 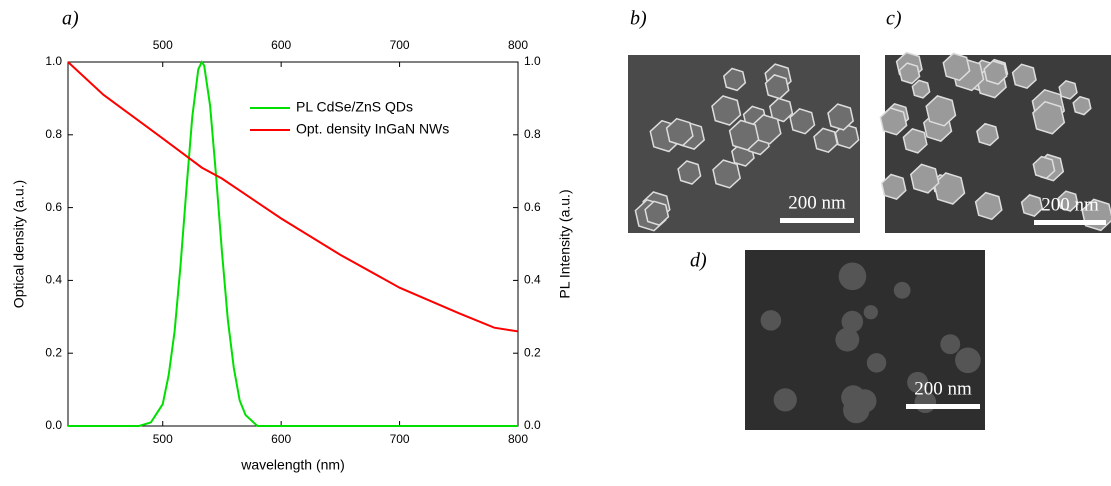 I want to click on x-tick-label: 600, so click(x=281, y=439).